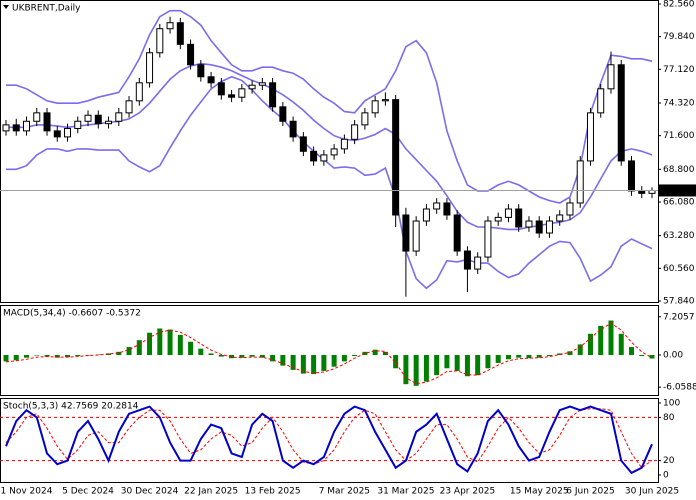 The width and height of the screenshot is (696, 500). Describe the element at coordinates (405, 492) in the screenshot. I see `x-tick-label: 31 Mar 2025` at that location.